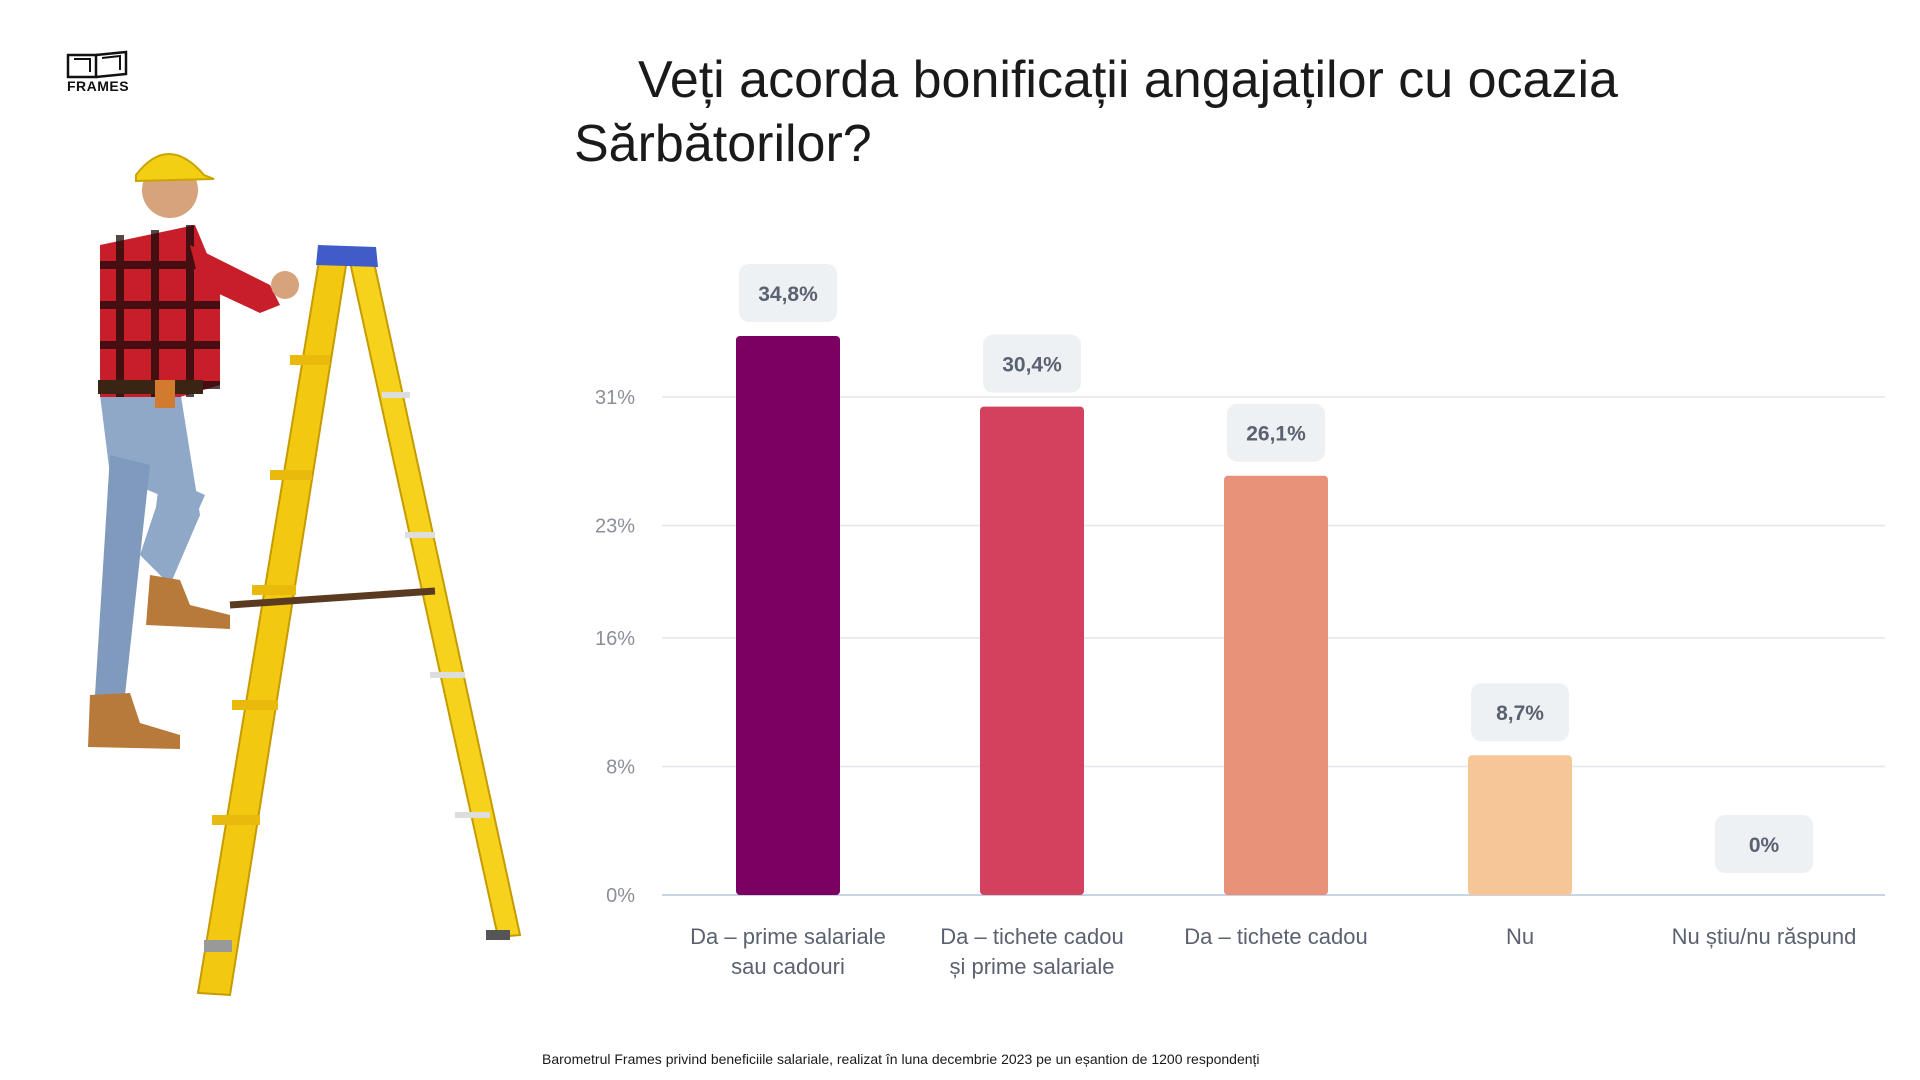 This screenshot has width=1920, height=1080. Describe the element at coordinates (1032, 951) in the screenshot. I see `x-category-label: Da – tichete cadou și prime salariale` at that location.